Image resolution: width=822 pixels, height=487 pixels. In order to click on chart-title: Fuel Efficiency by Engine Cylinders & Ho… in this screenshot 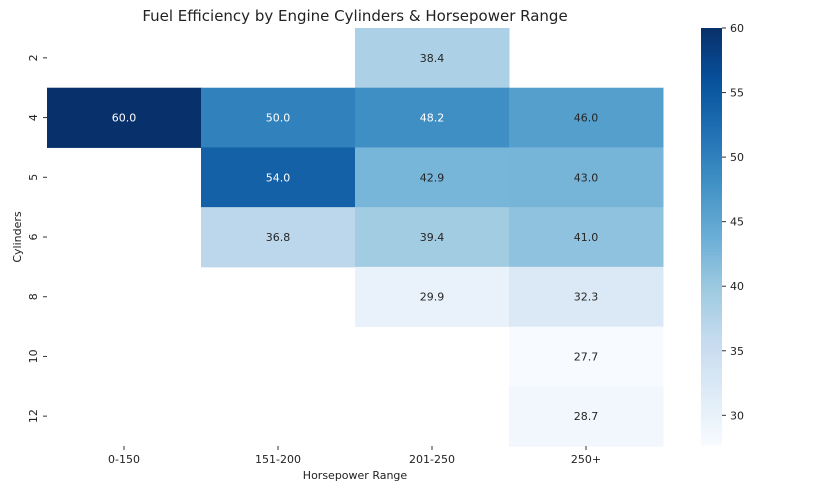, I will do `click(354, 16)`.